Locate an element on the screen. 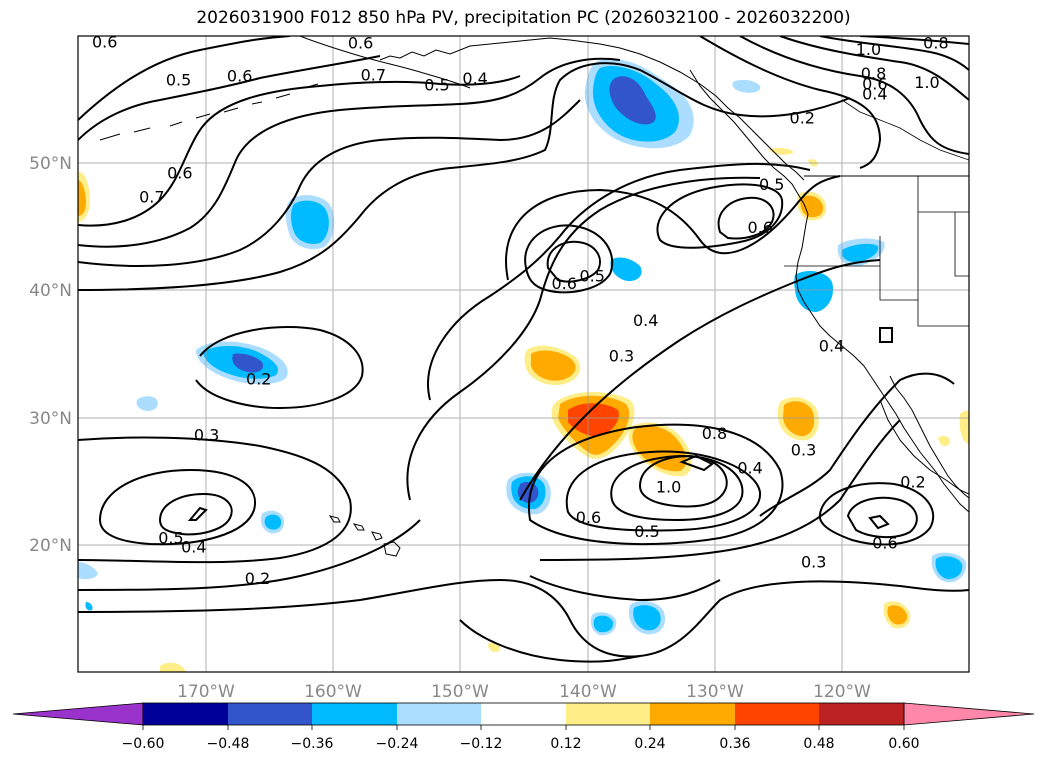  colorbar-tick-label: 0.48 is located at coordinates (818, 744).